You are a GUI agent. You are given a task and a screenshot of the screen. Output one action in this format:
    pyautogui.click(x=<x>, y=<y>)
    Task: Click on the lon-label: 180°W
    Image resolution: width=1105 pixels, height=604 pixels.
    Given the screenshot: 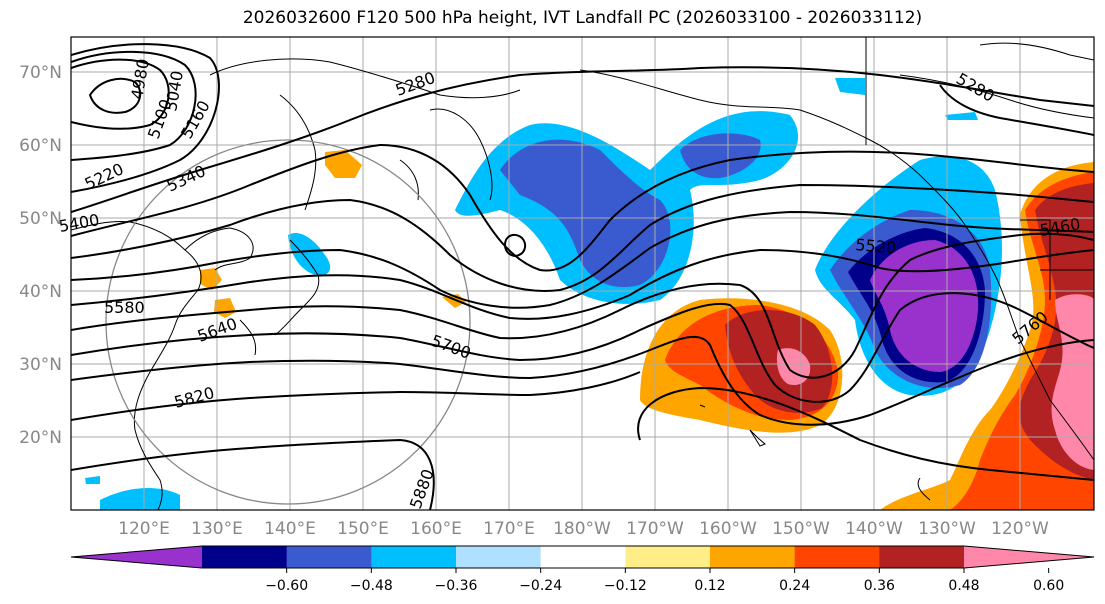 What is the action you would take?
    pyautogui.click(x=582, y=529)
    